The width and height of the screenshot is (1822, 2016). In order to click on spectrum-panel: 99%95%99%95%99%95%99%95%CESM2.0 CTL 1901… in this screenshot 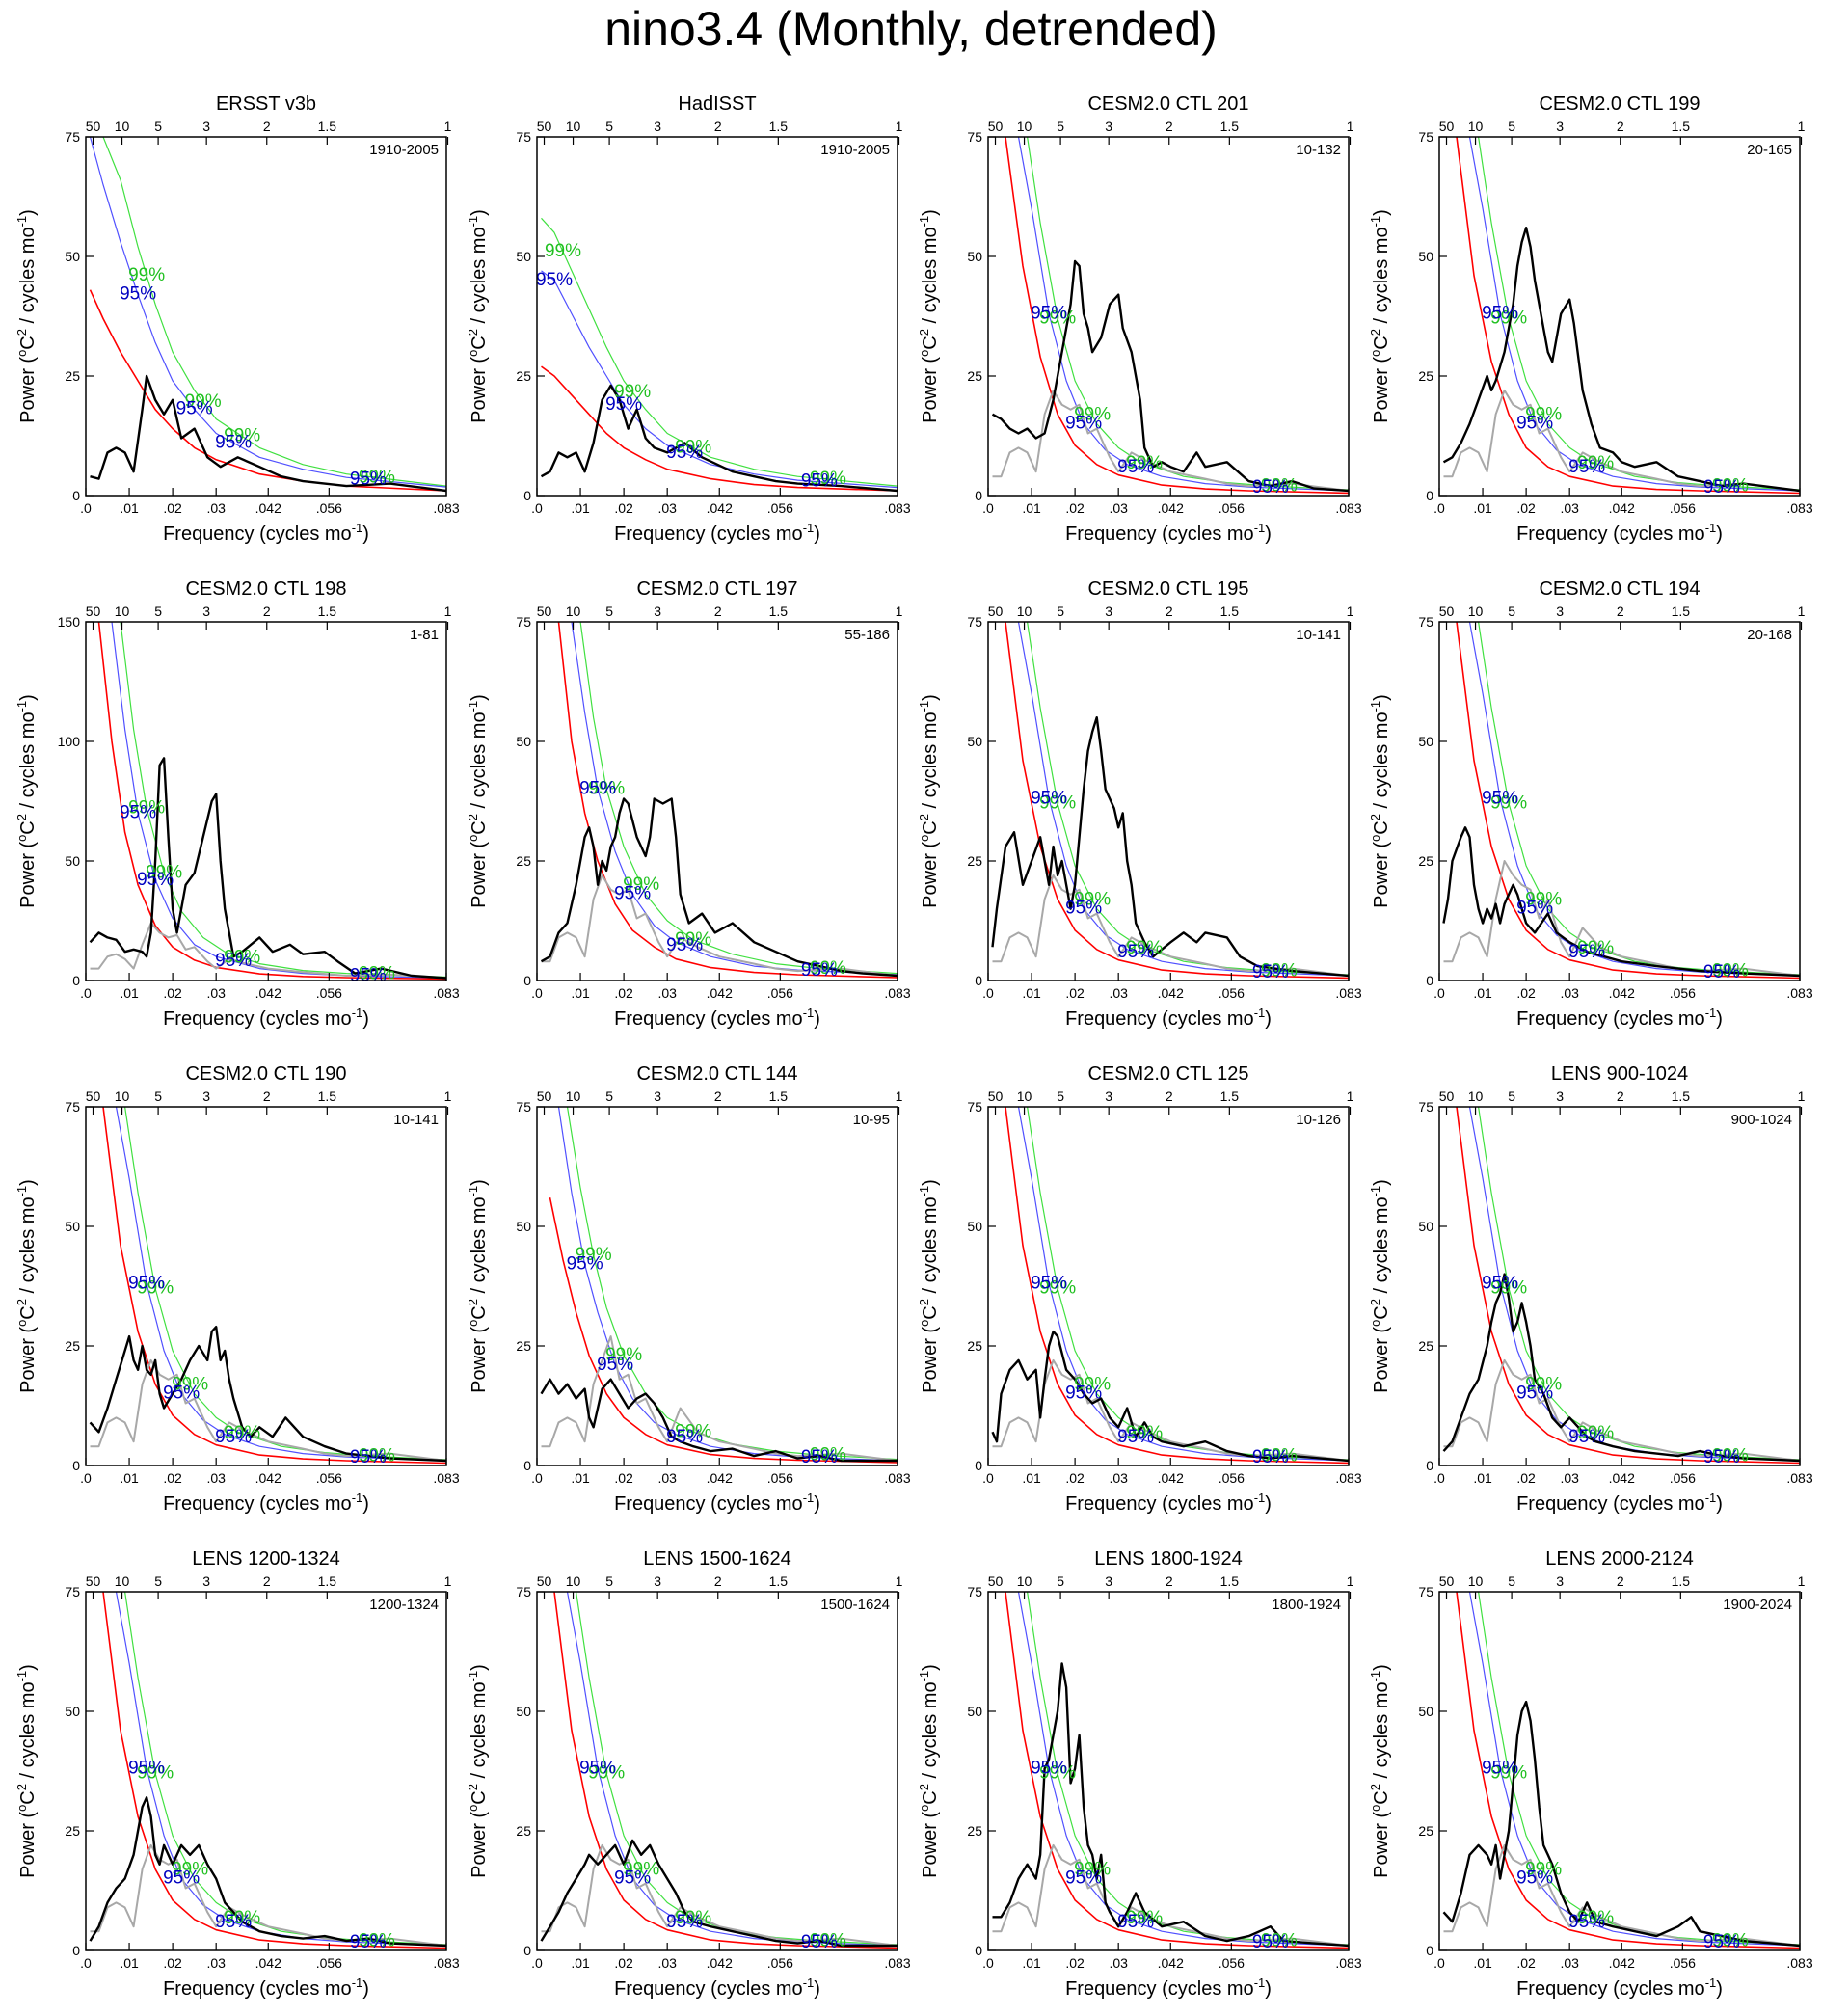, I will do `click(237, 1289)`.